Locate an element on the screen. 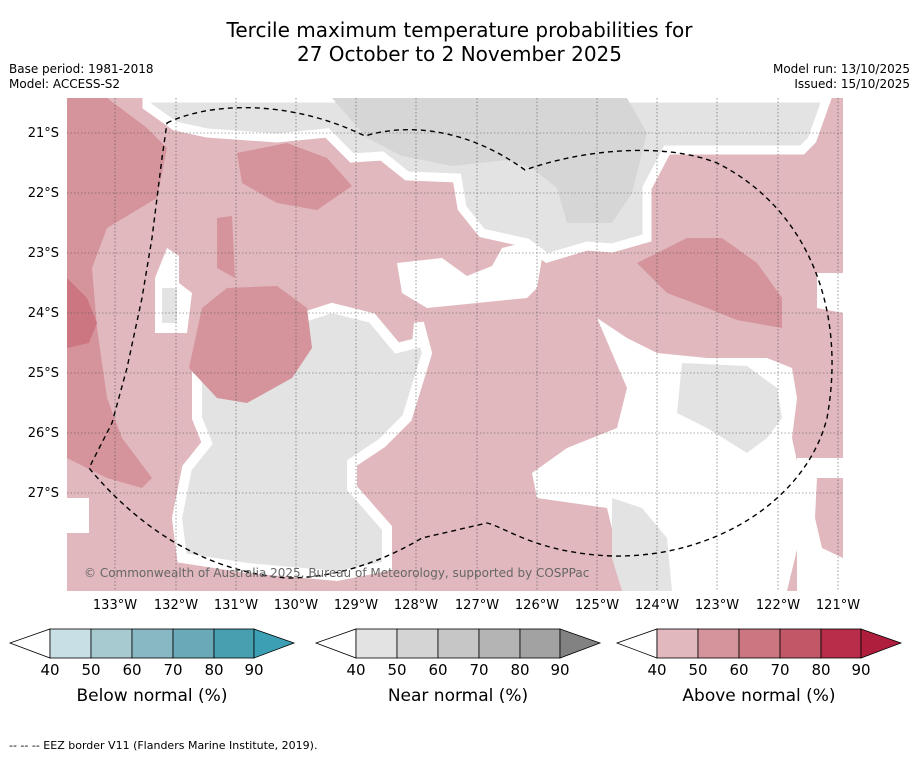 Image resolution: width=919 pixels, height=758 pixels. colorbar-above-normal is located at coordinates (759, 643).